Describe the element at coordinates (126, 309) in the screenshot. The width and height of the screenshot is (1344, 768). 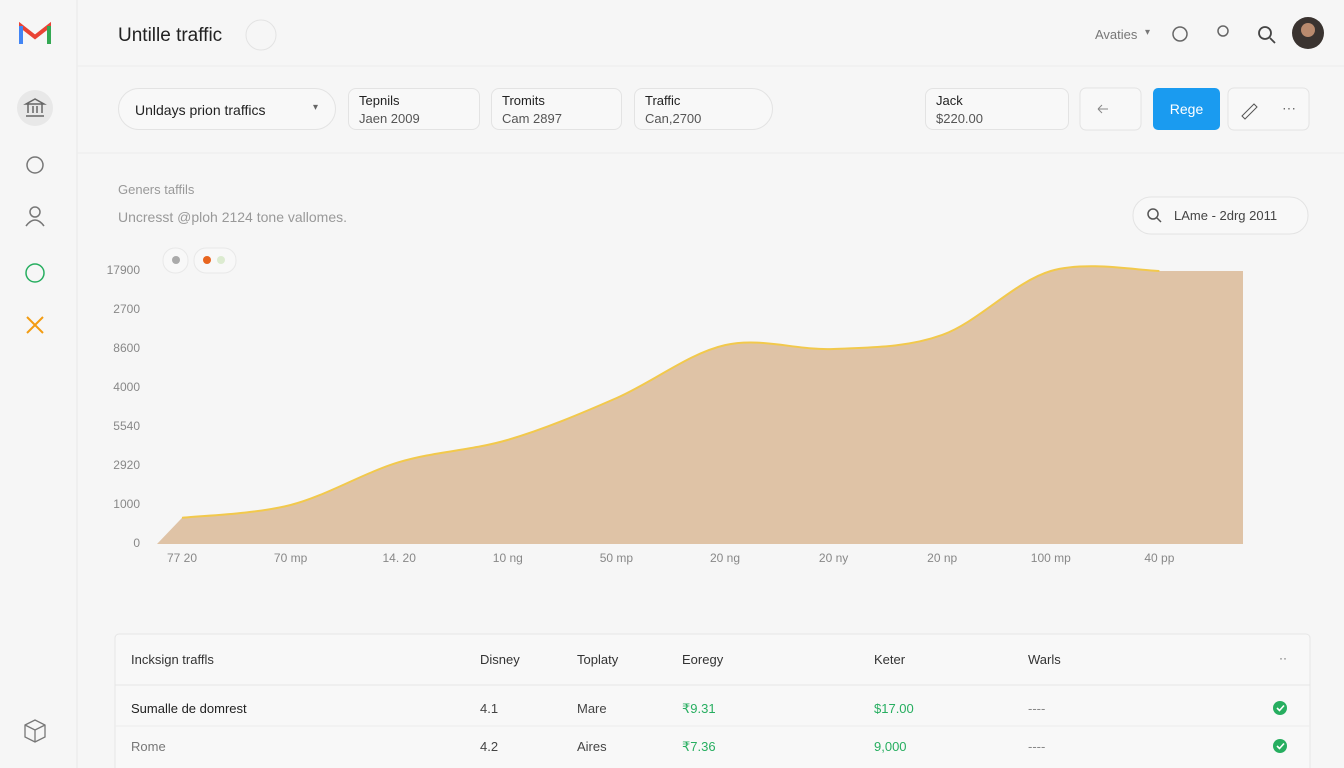
I see `y-tick-label: 2700` at that location.